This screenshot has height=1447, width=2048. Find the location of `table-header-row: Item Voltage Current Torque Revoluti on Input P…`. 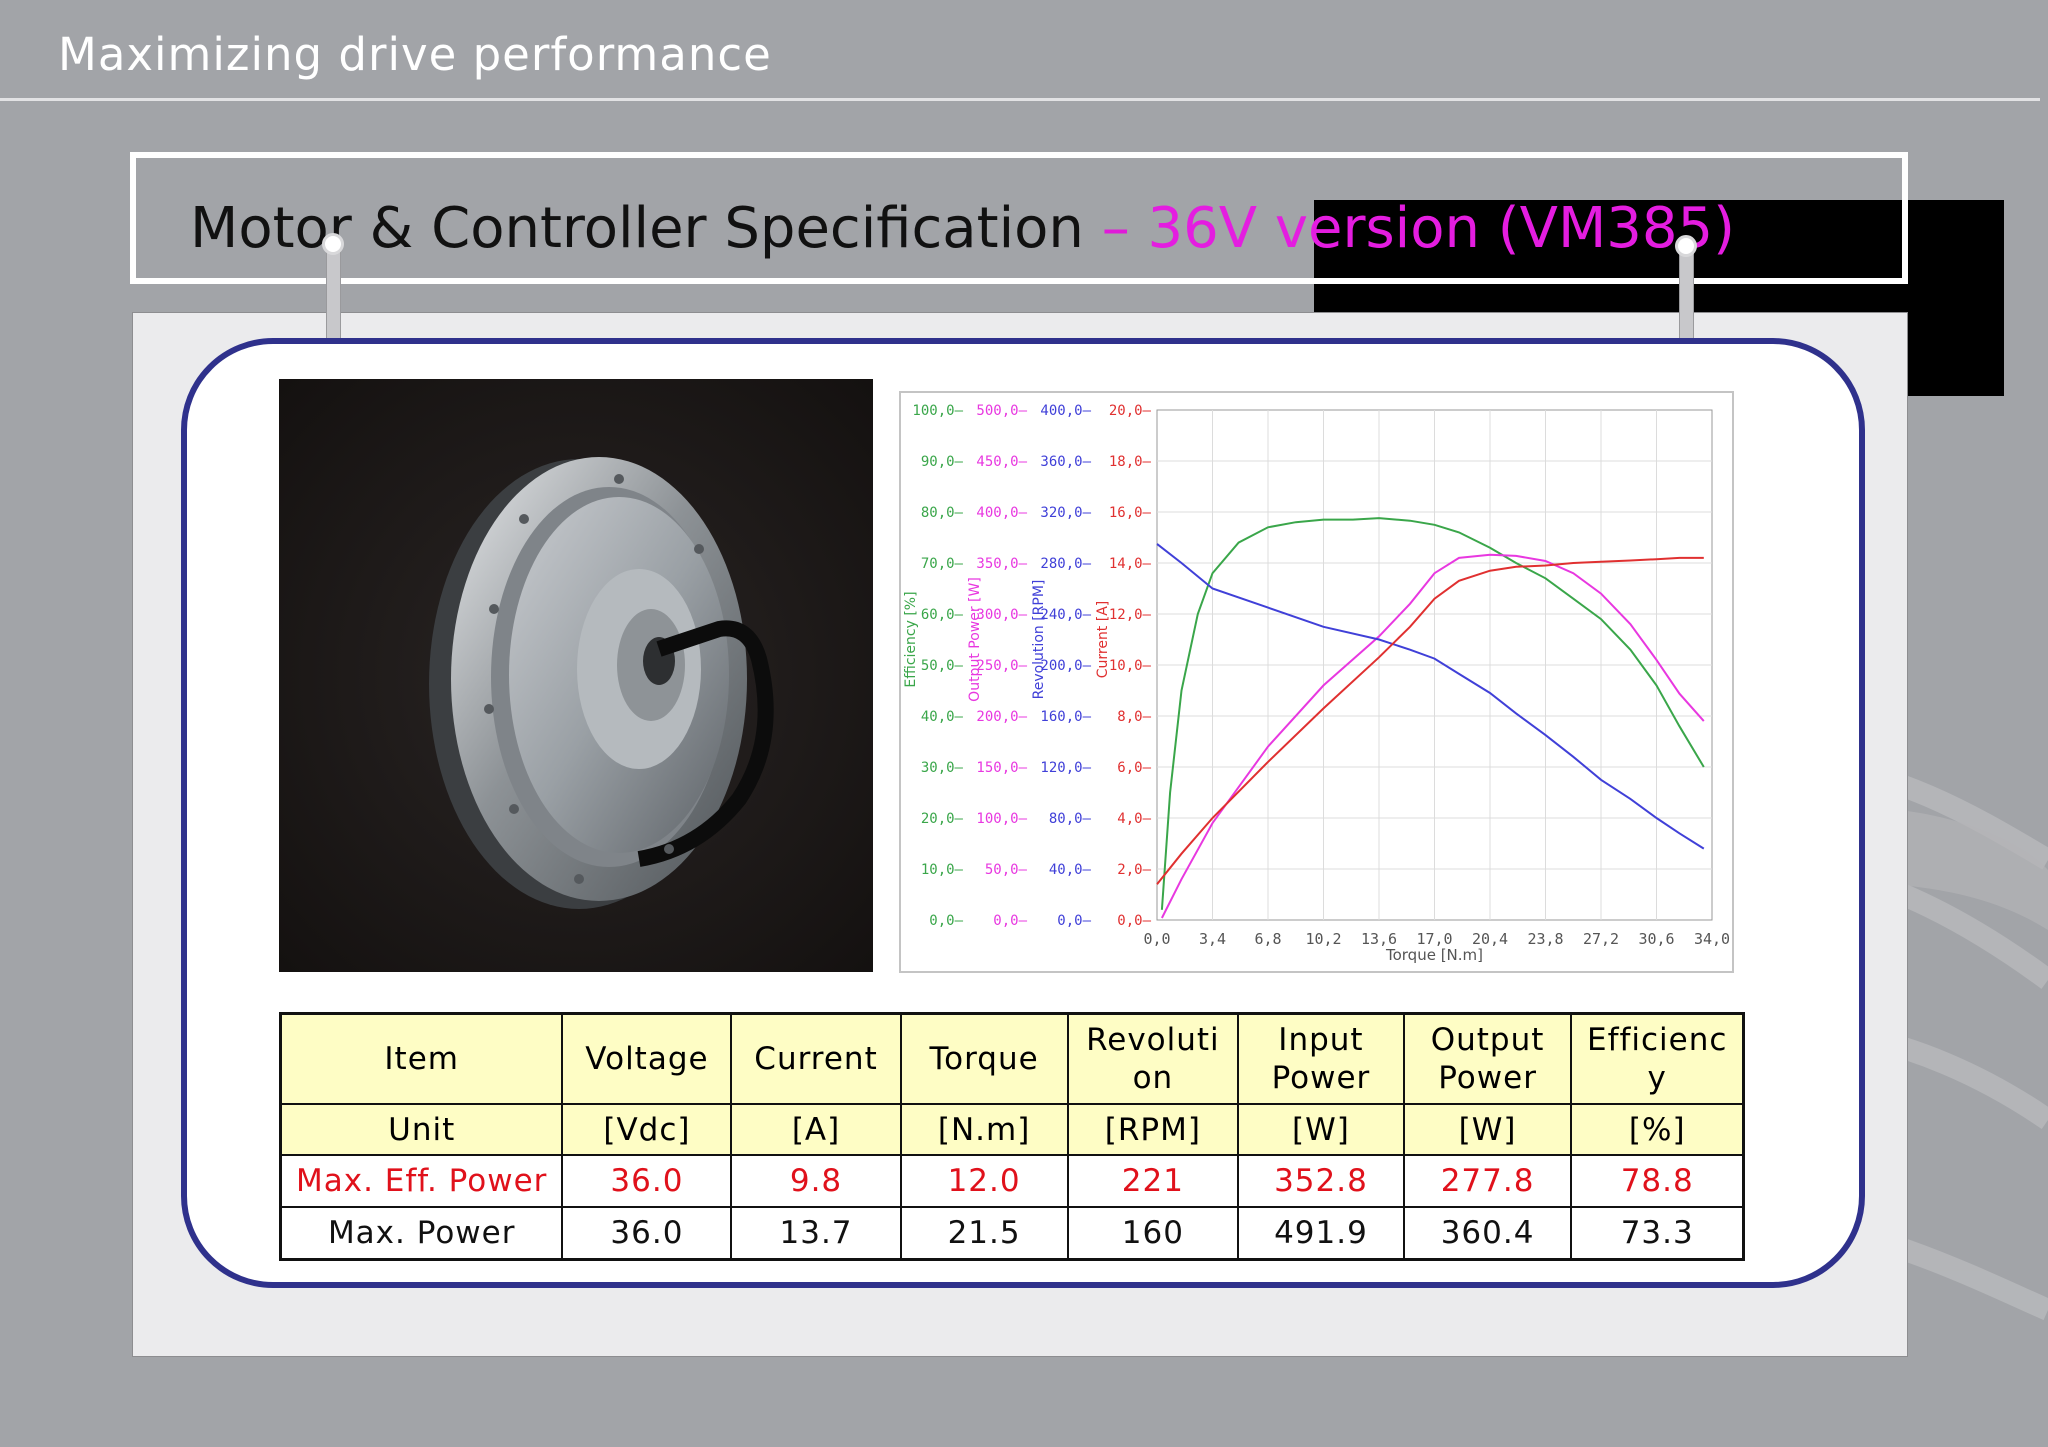

table-header-row: Item Voltage Current Torque Revoluti on Input P… is located at coordinates (1012, 1058).